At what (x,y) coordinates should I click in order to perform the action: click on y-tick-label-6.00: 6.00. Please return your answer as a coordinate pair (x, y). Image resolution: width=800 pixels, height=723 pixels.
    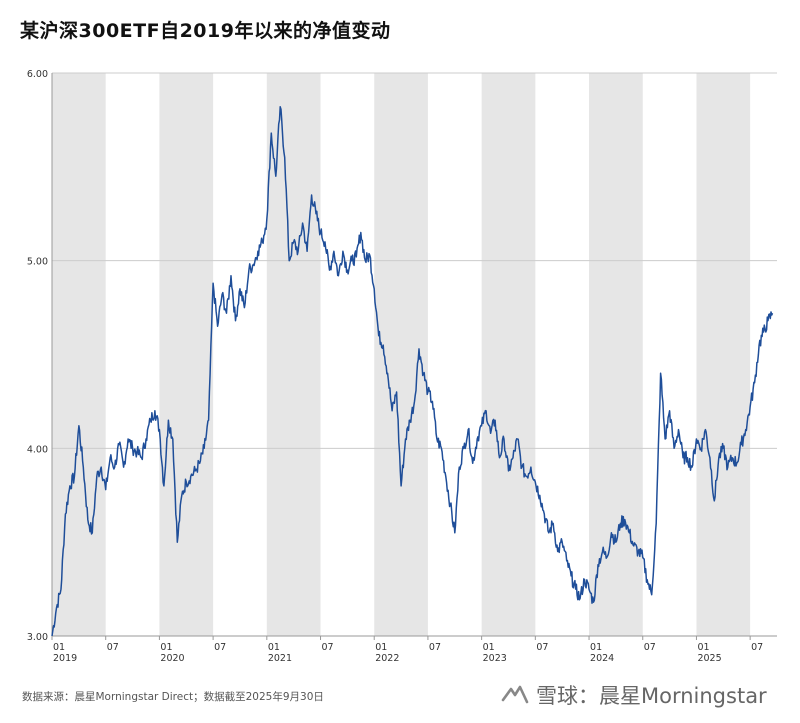
    Looking at the image, I should click on (37, 74).